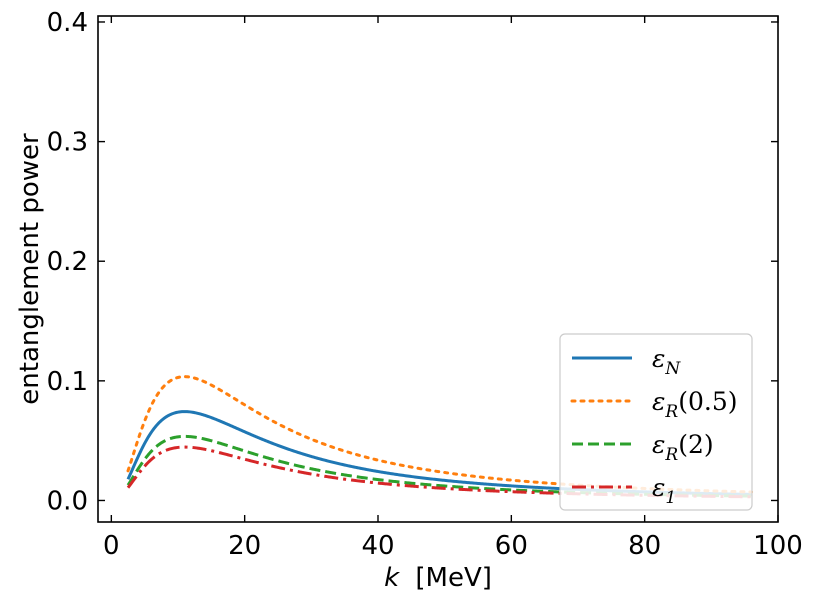 This screenshot has width=813, height=603. Describe the element at coordinates (666, 361) in the screenshot. I see `legend-label-0: εN` at that location.